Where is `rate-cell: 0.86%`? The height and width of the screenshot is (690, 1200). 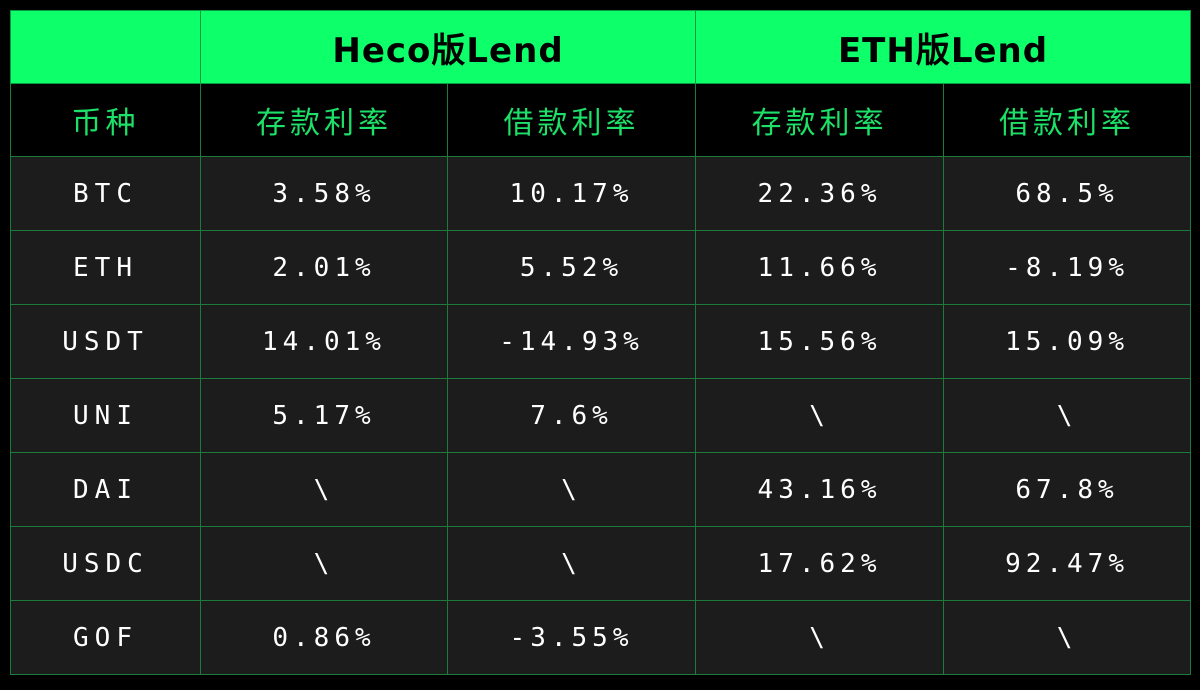
rate-cell: 0.86% is located at coordinates (324, 637).